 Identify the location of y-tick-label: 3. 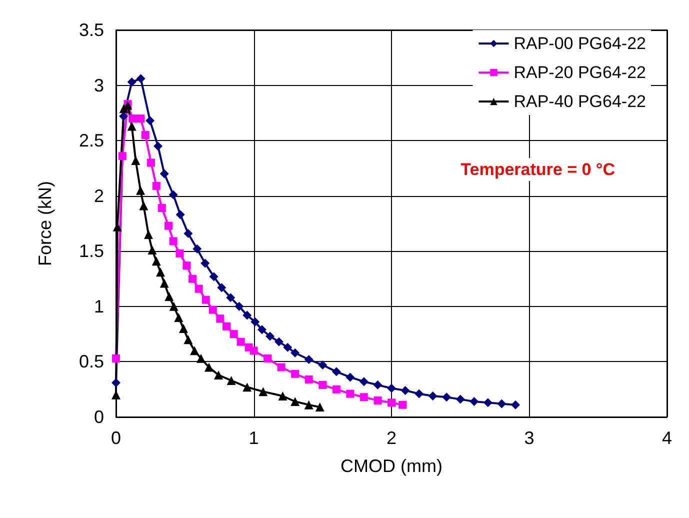
(99, 85).